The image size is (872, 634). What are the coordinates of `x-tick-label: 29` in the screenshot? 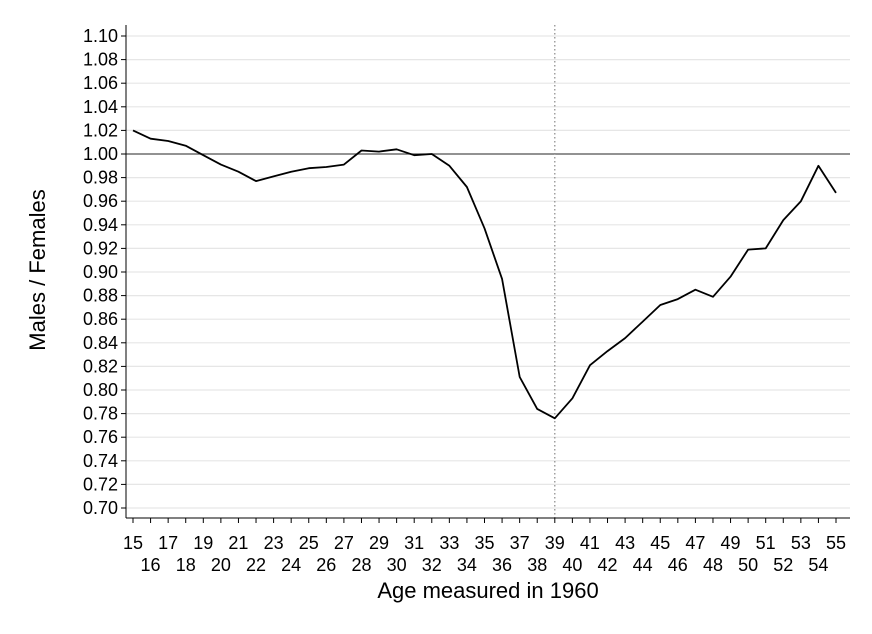 It's located at (379, 543).